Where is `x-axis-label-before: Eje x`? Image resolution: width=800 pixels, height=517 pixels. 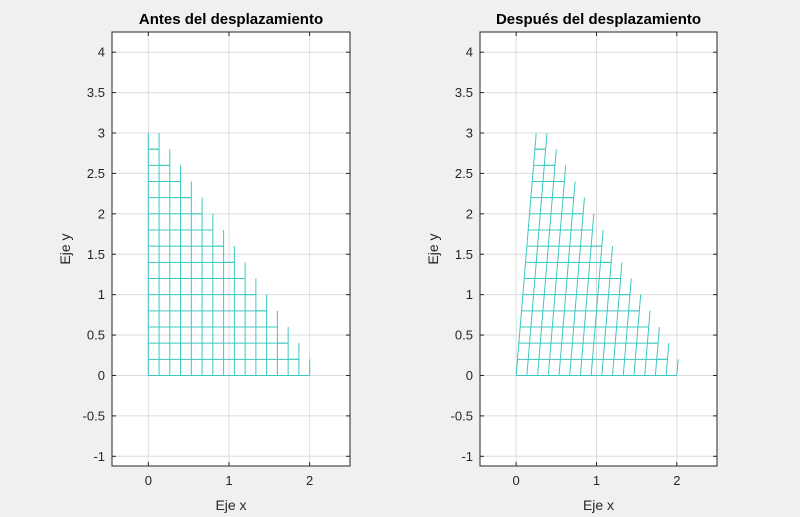 x-axis-label-before: Eje x is located at coordinates (230, 505).